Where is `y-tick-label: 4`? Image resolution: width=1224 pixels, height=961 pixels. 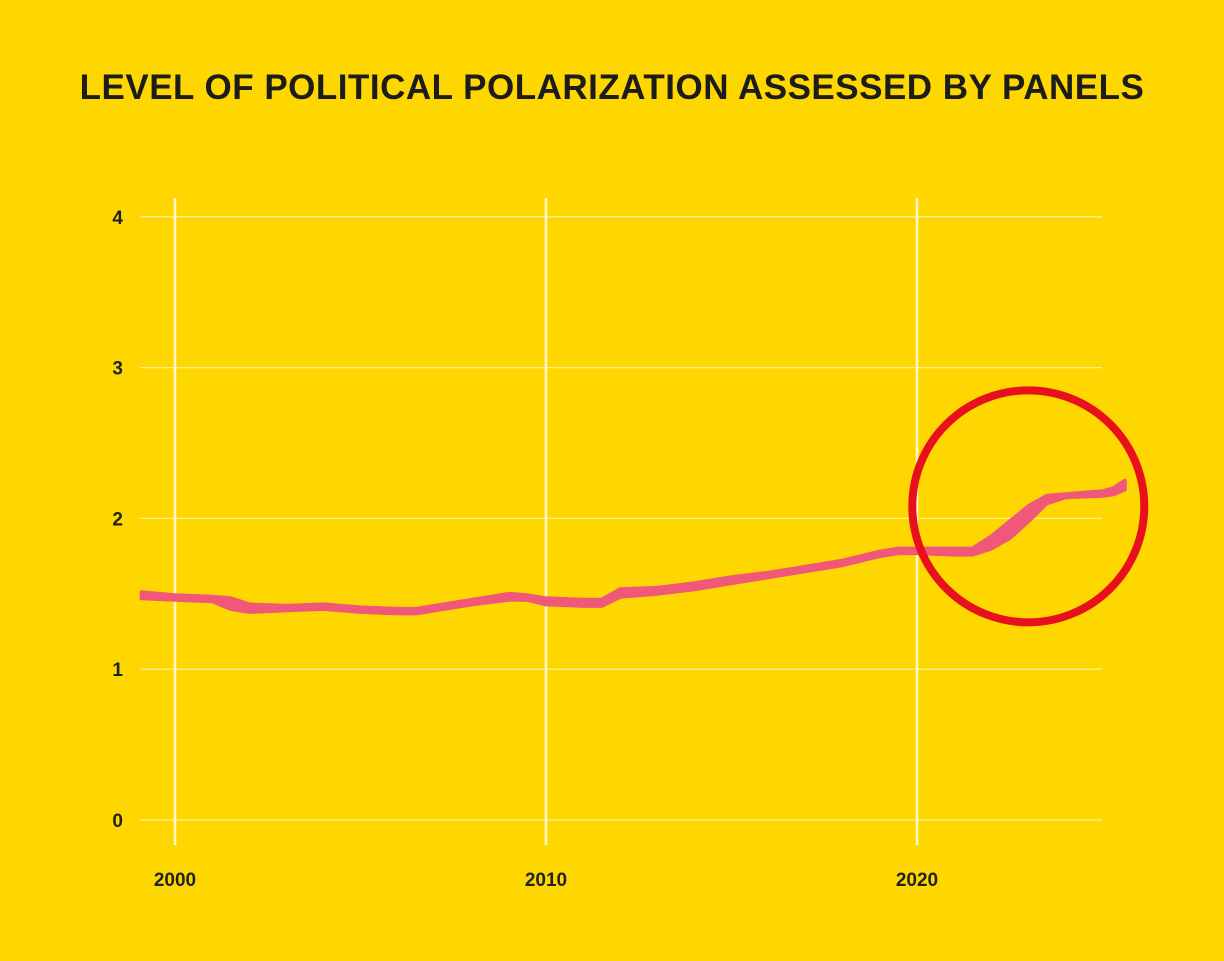
y-tick-label: 4 is located at coordinates (117, 218).